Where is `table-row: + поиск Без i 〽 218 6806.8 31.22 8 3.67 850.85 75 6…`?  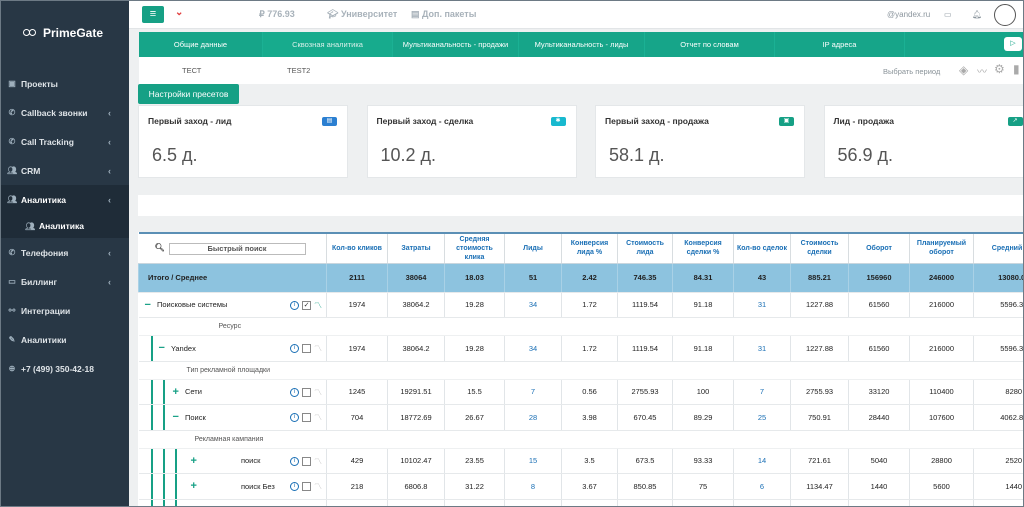 table-row: + поиск Без i 〽 218 6806.8 31.22 8 3.67 850.85 75 6… is located at coordinates (580, 486).